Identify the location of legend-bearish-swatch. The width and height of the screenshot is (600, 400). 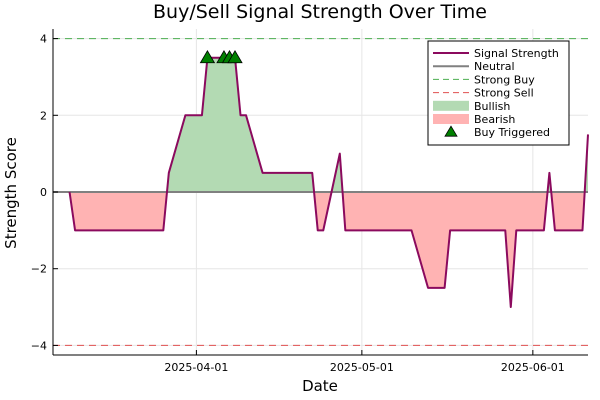
(451, 119).